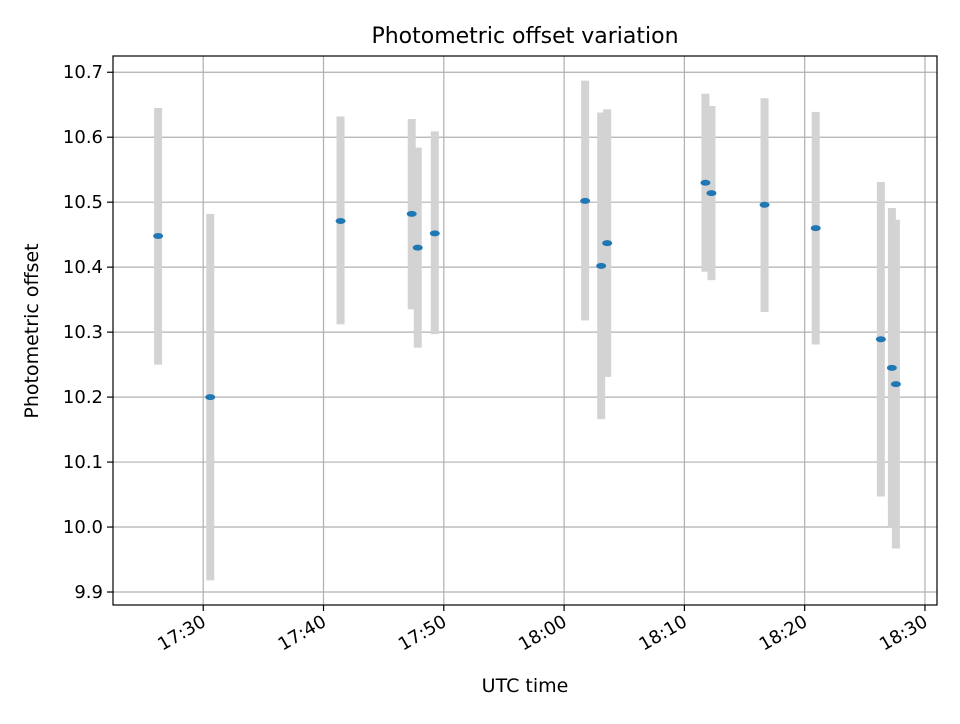 The width and height of the screenshot is (960, 724). I want to click on y-tick-label: 10.7, so click(83, 72).